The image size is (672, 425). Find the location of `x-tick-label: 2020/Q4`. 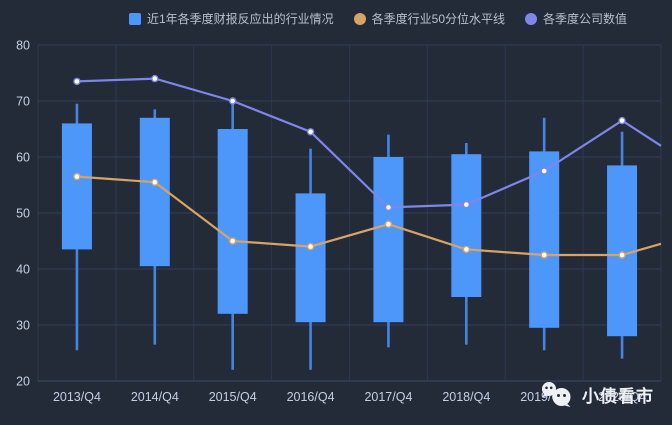

x-tick-label: 2020/Q4 is located at coordinates (622, 397).